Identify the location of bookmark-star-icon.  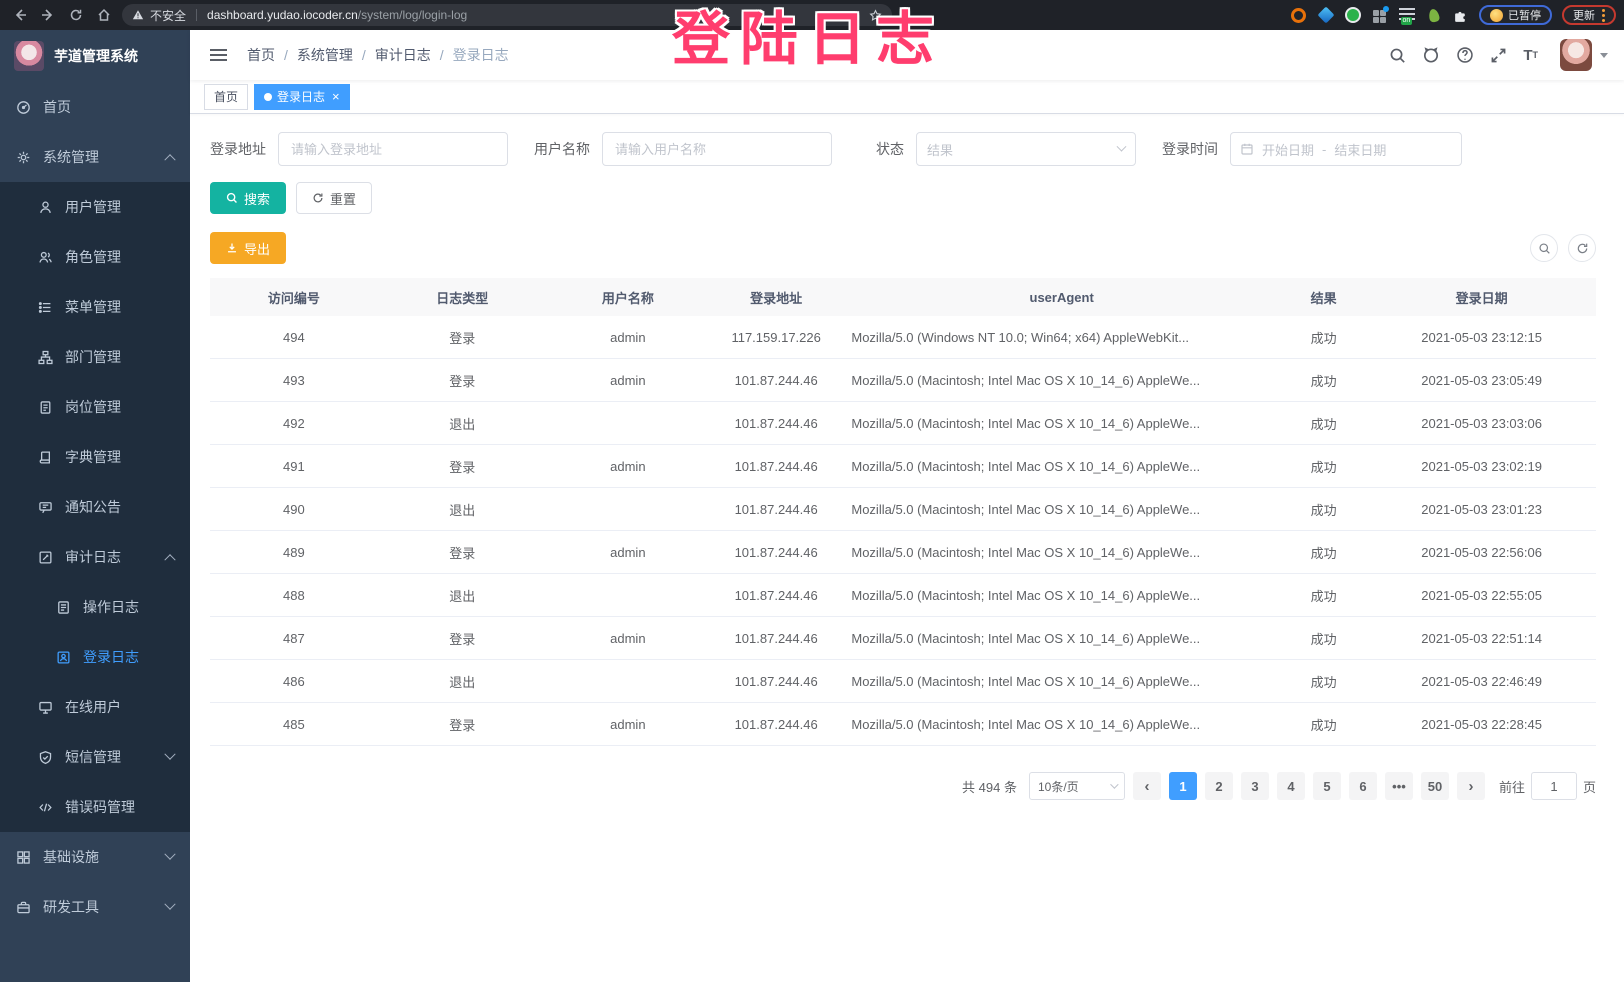
(875, 15).